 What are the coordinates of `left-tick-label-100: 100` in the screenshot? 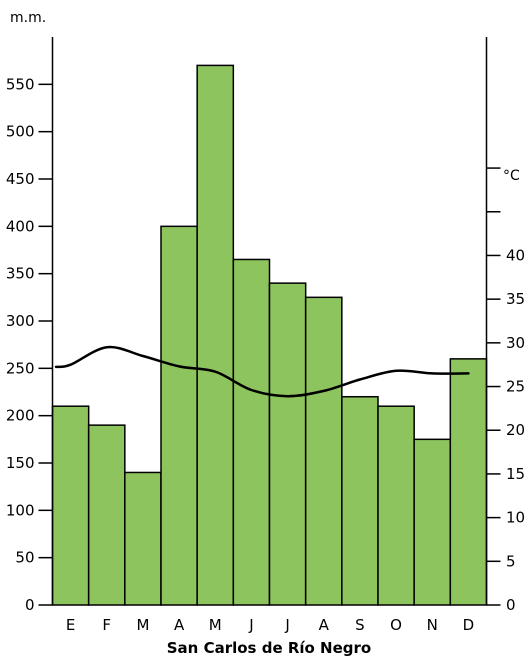 It's located at (20, 510).